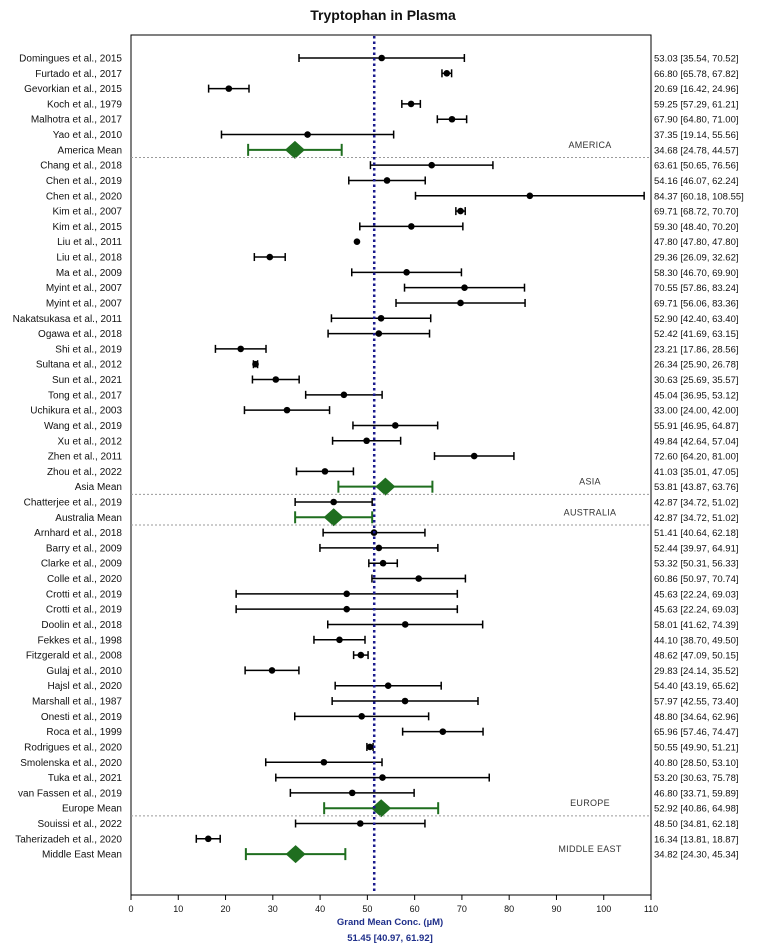 This screenshot has height=950, width=764. I want to click on study-label: Roca et al., 1999, so click(84, 732).